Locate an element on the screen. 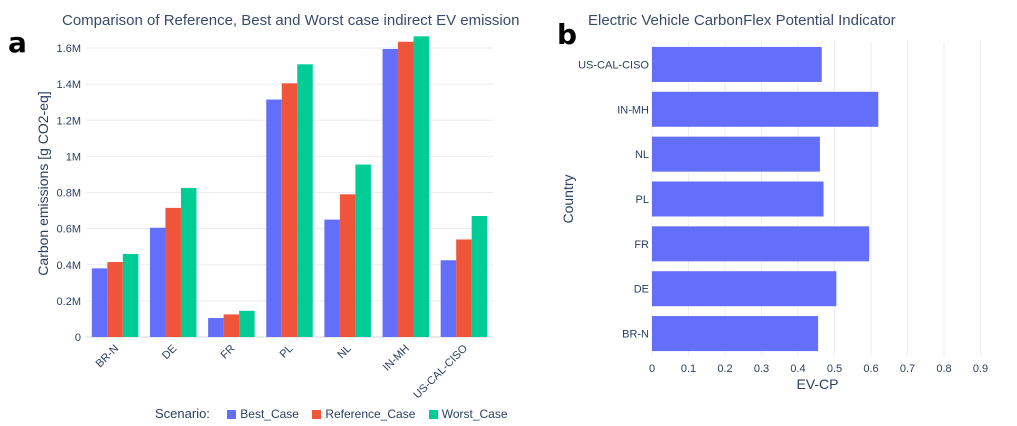 This screenshot has width=1017, height=426. x-tick-label: 0.2 is located at coordinates (724, 369).